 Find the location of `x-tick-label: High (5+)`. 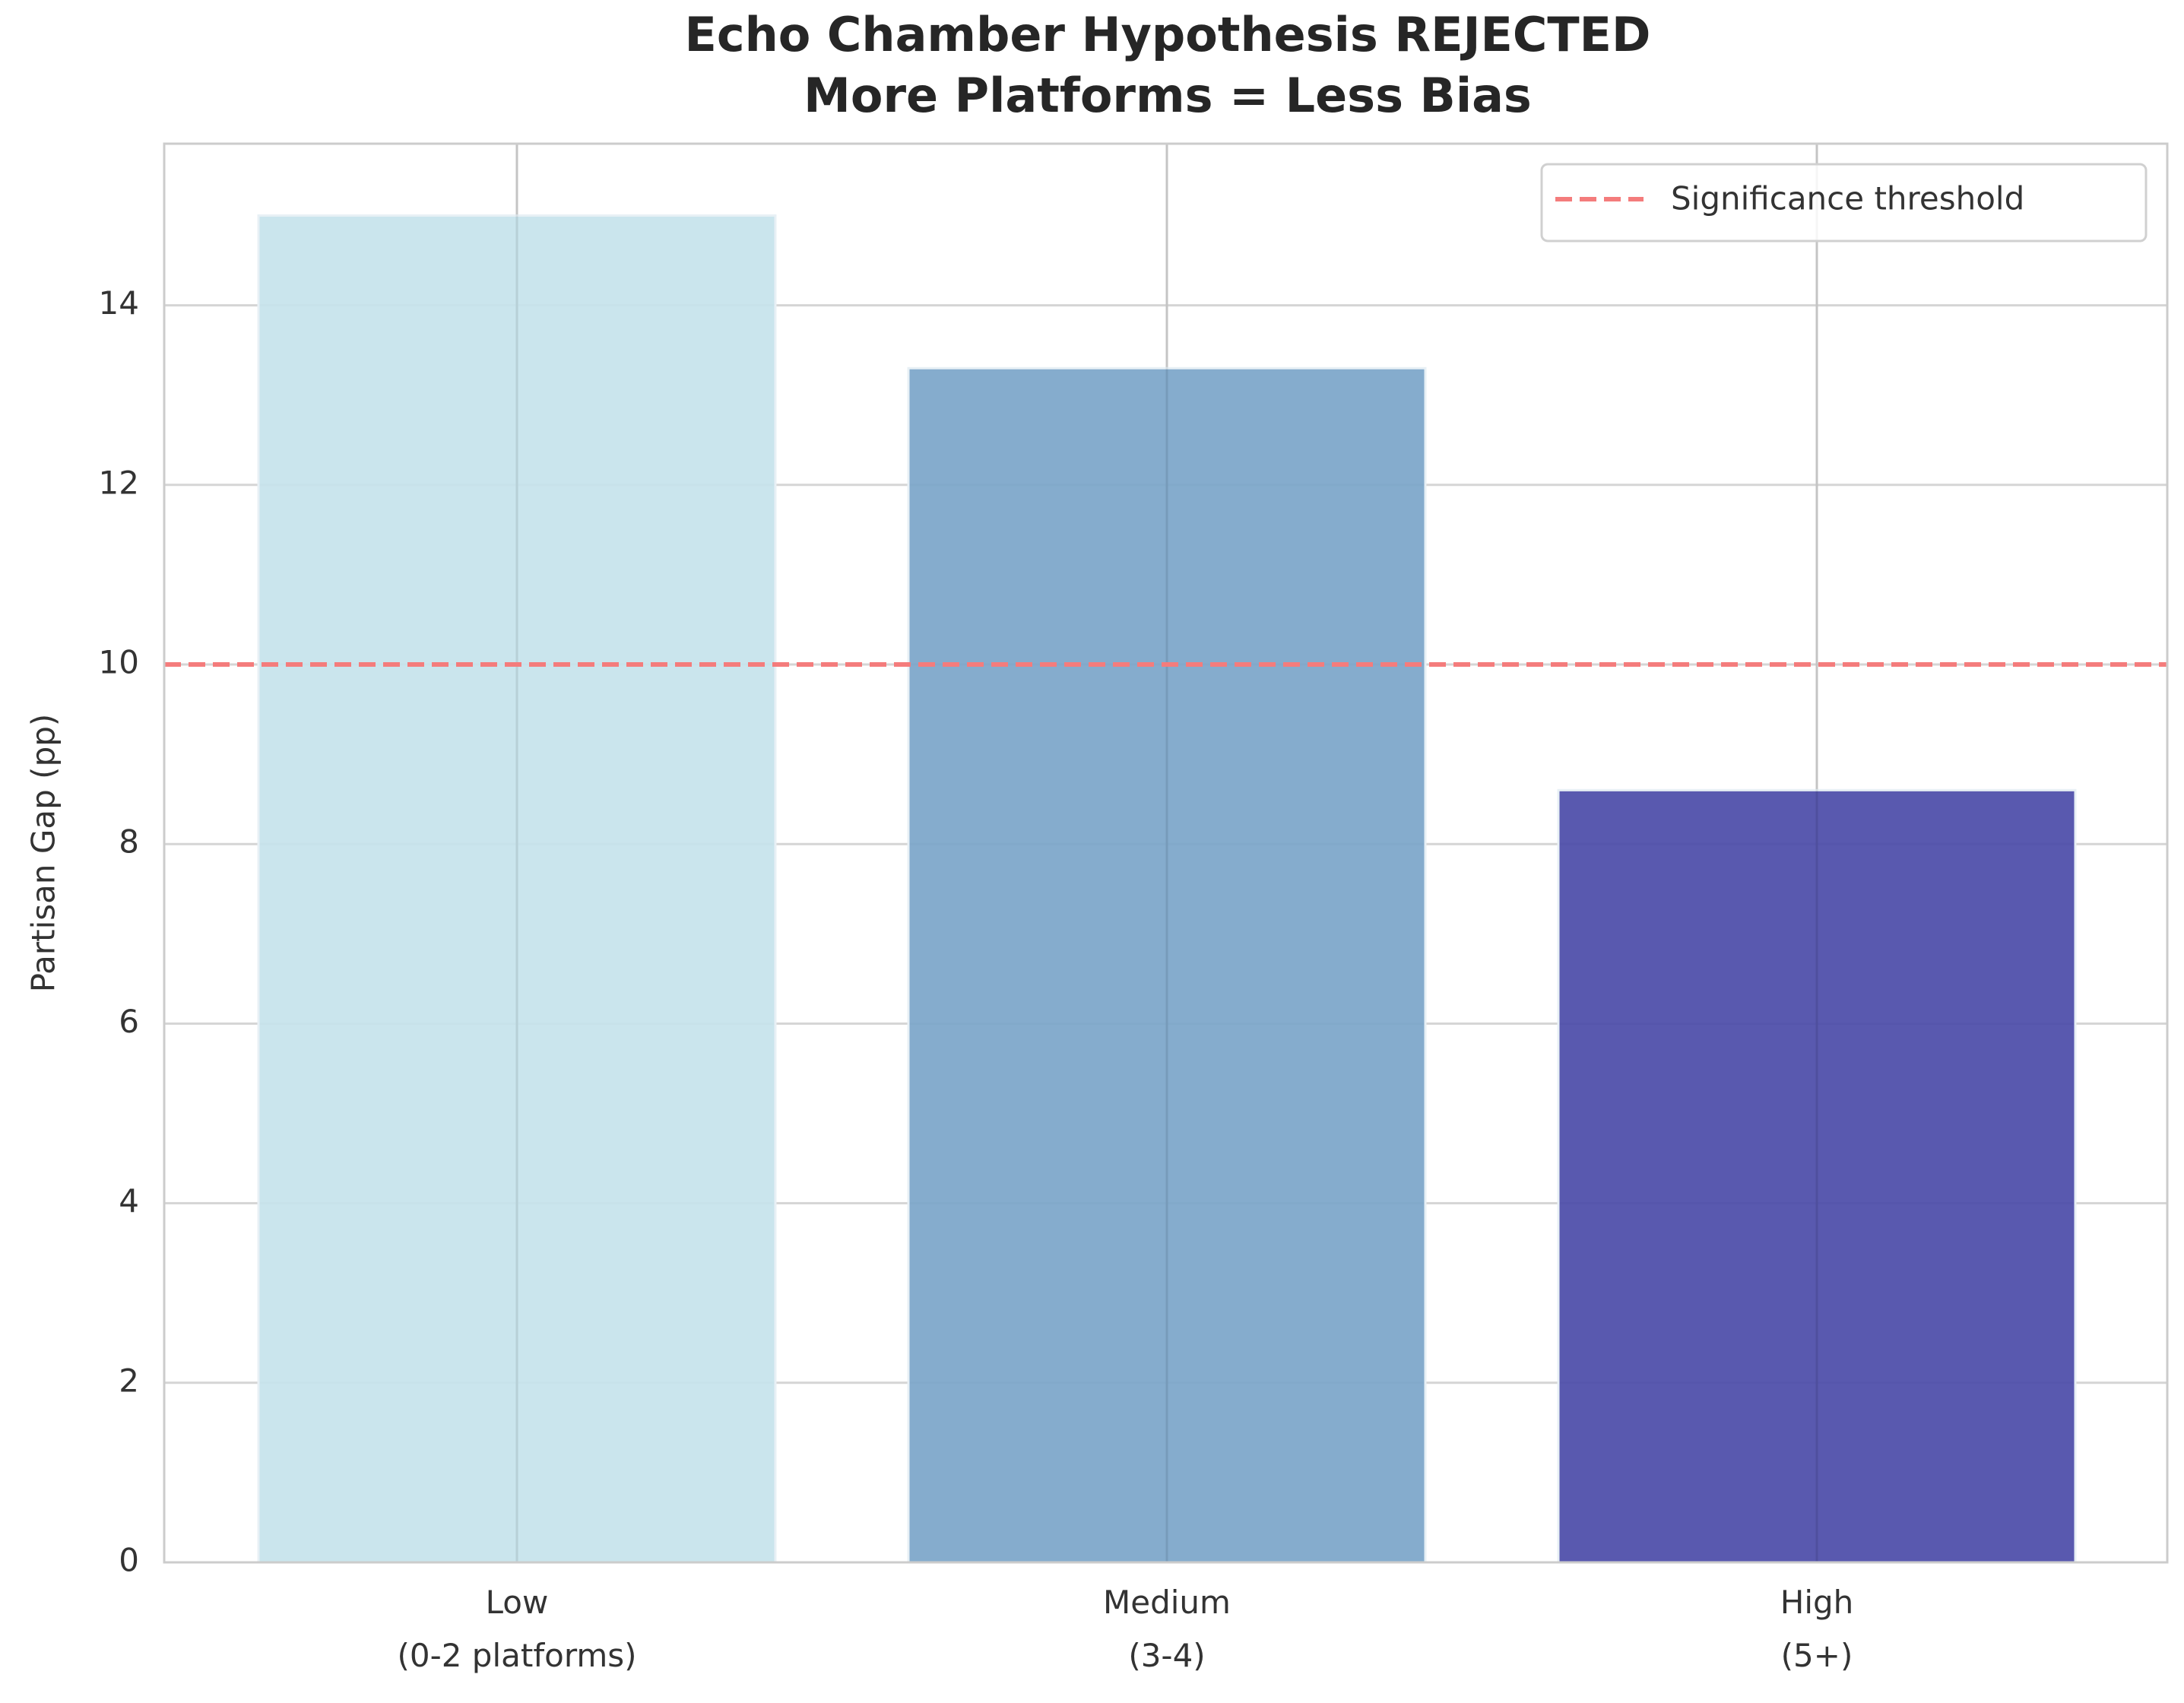

x-tick-label: High (5+) is located at coordinates (1817, 1629).